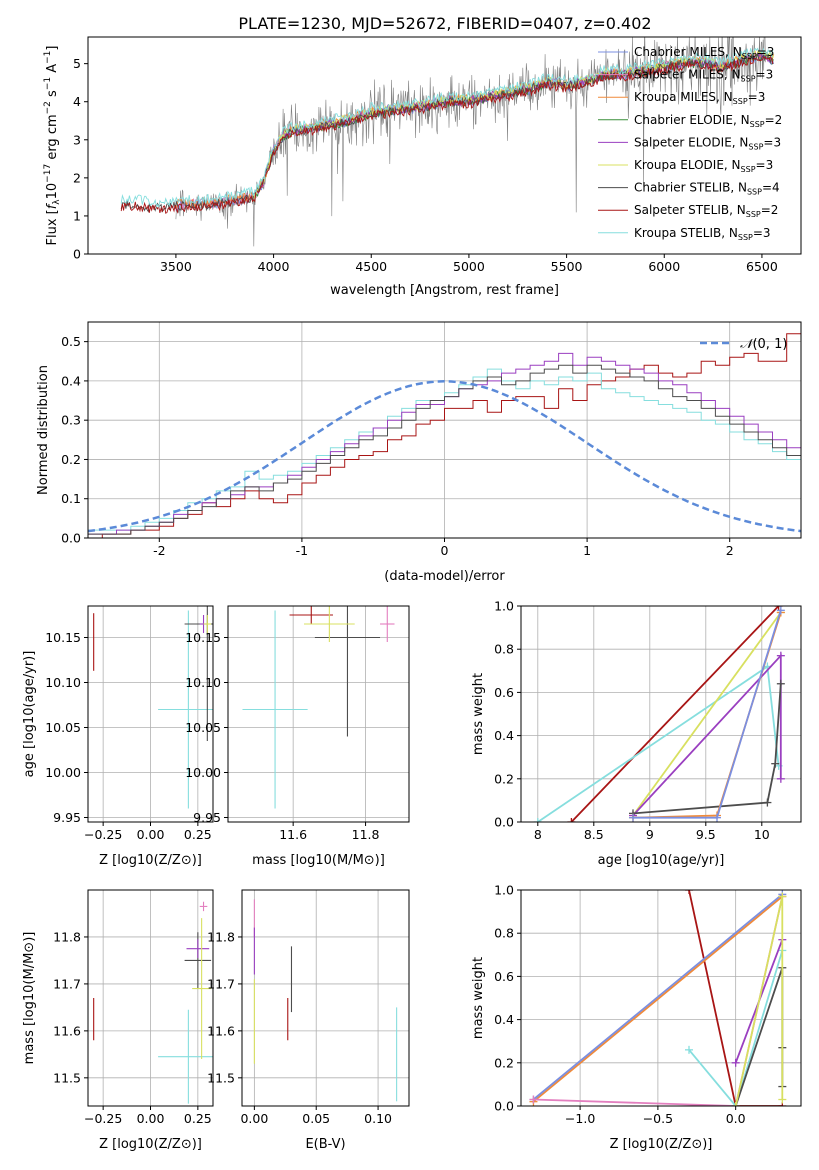 The image size is (819, 1170). I want to click on x-tick-label: 3500, so click(176, 266).